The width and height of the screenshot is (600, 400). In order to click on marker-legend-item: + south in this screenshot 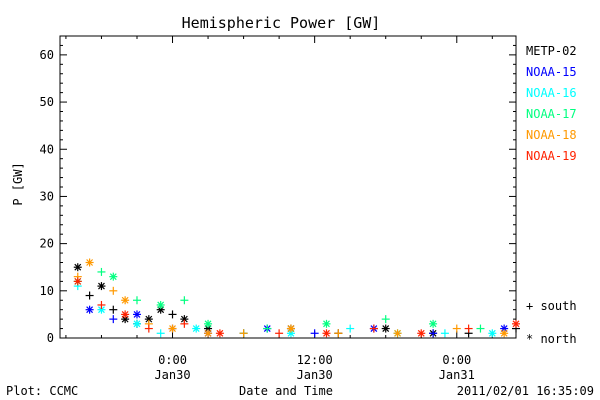, I will do `click(551, 306)`.